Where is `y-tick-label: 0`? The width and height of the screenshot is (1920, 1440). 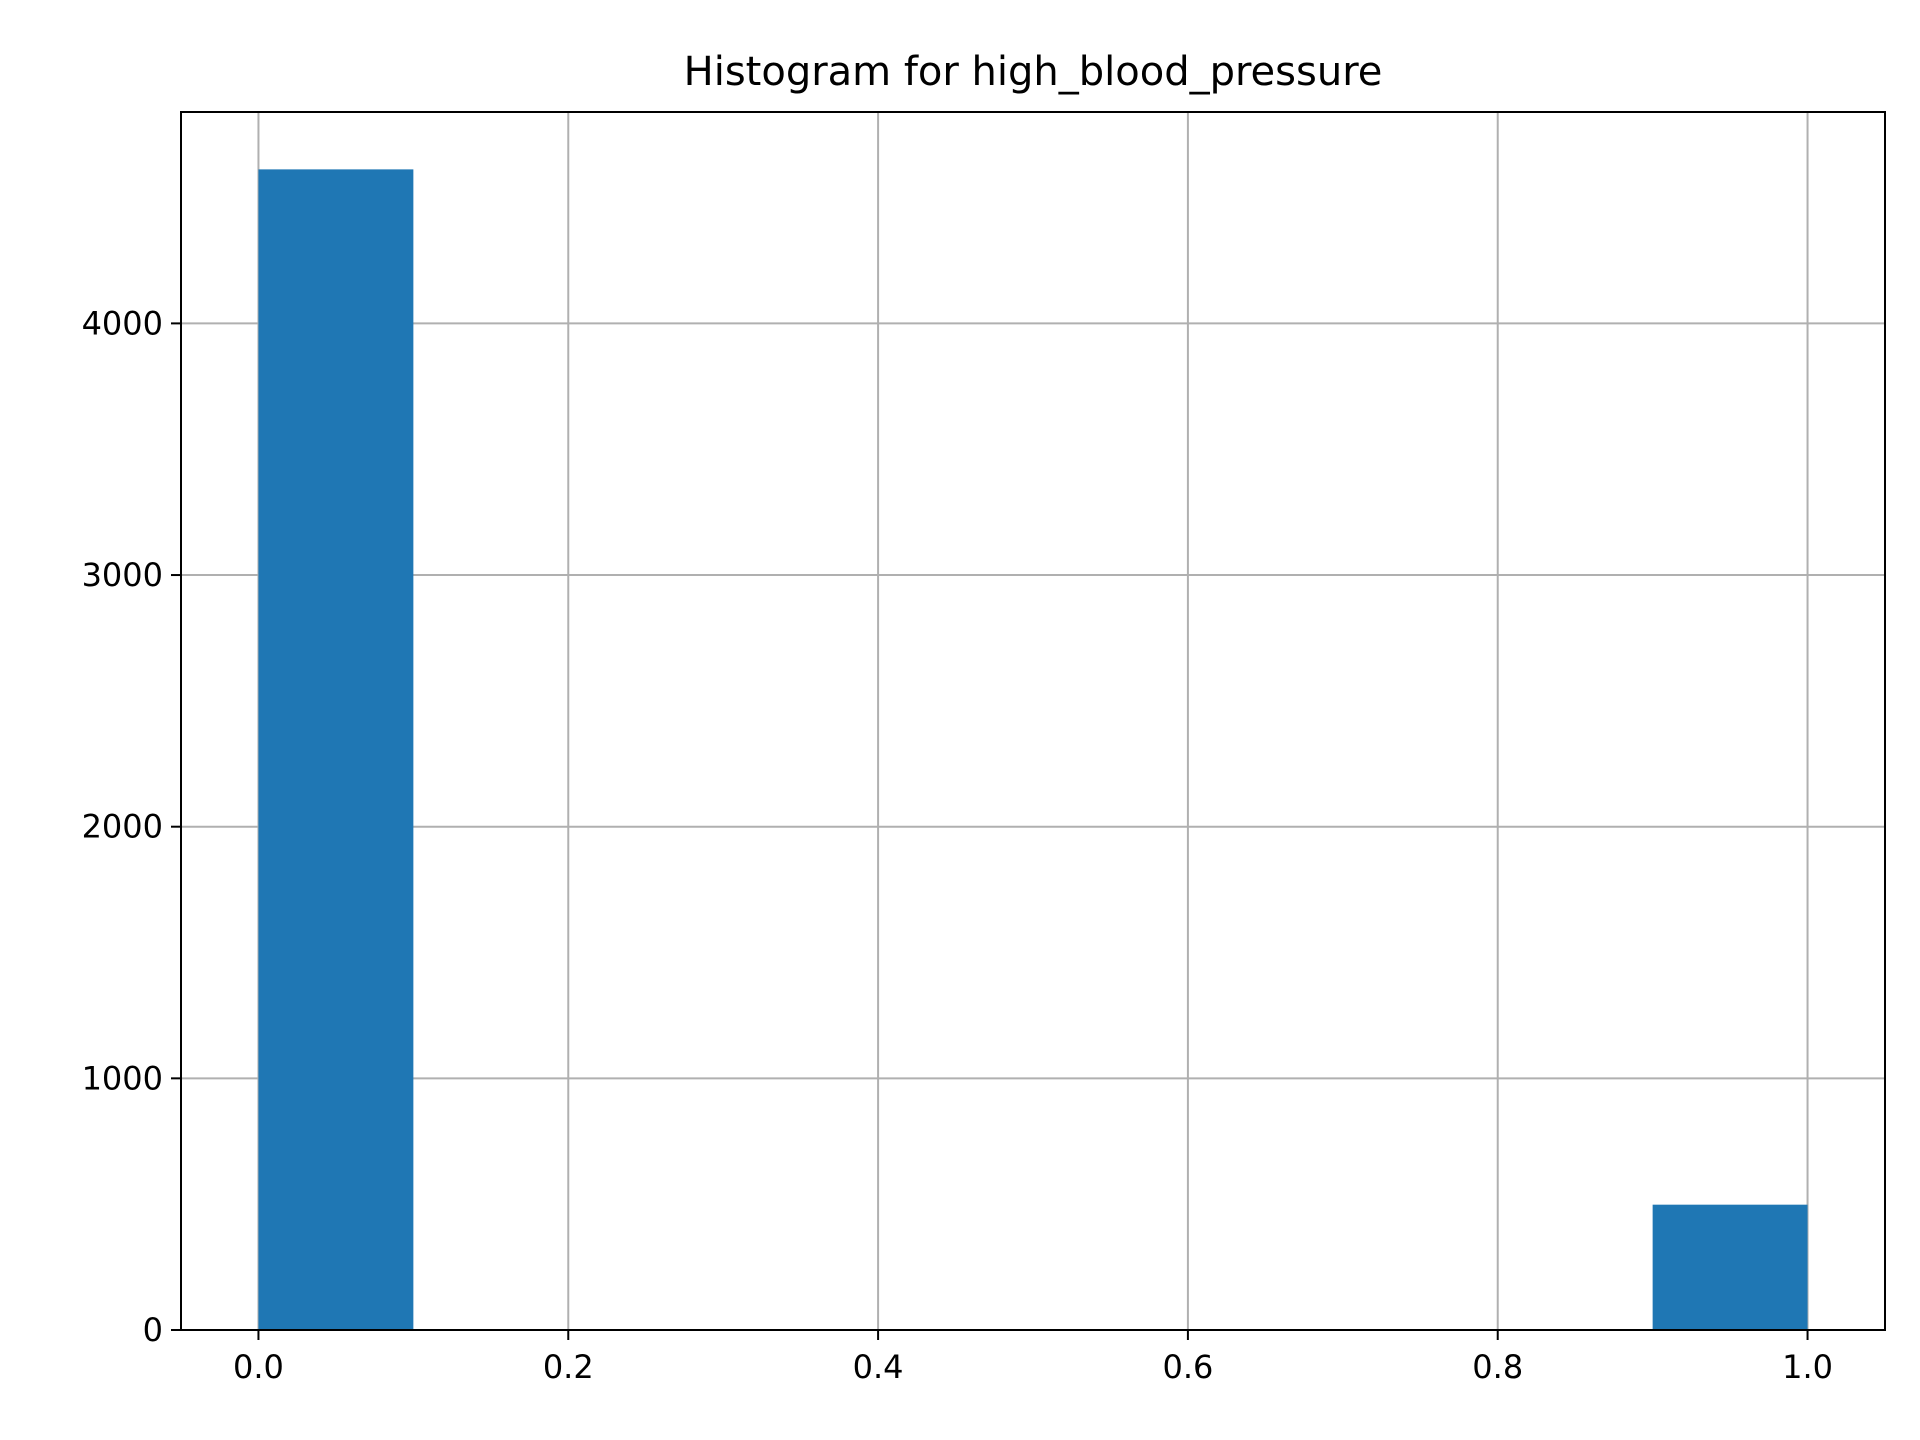 y-tick-label: 0 is located at coordinates (153, 1330).